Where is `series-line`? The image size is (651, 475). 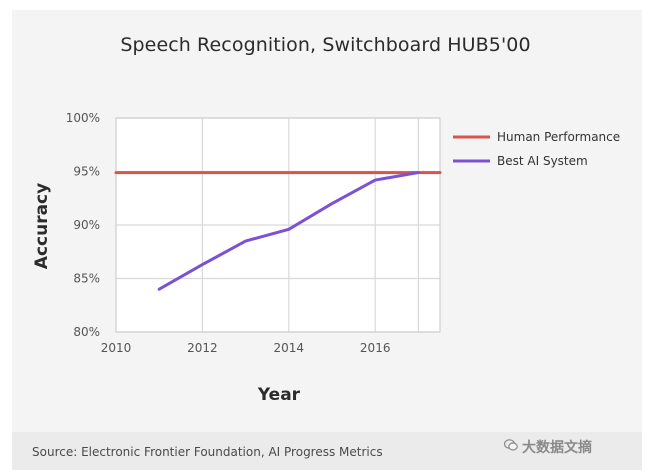
series-line is located at coordinates (288, 231).